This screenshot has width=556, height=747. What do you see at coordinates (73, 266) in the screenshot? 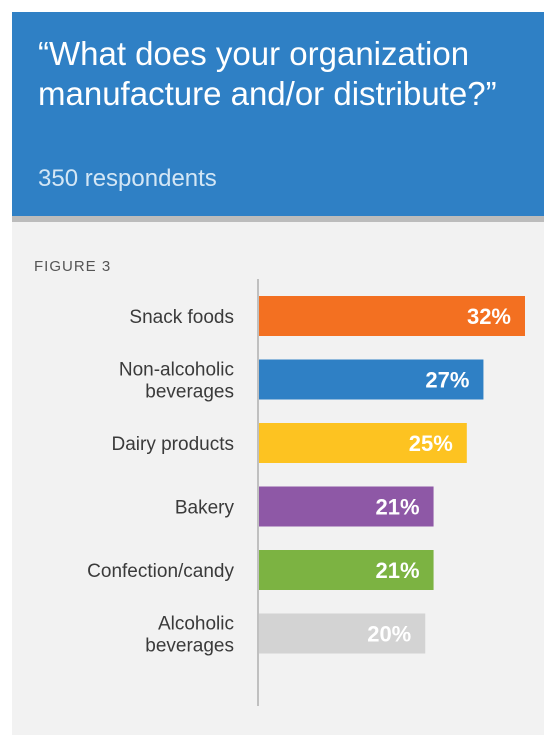
I see `figure-label: FIGURE 3` at bounding box center [73, 266].